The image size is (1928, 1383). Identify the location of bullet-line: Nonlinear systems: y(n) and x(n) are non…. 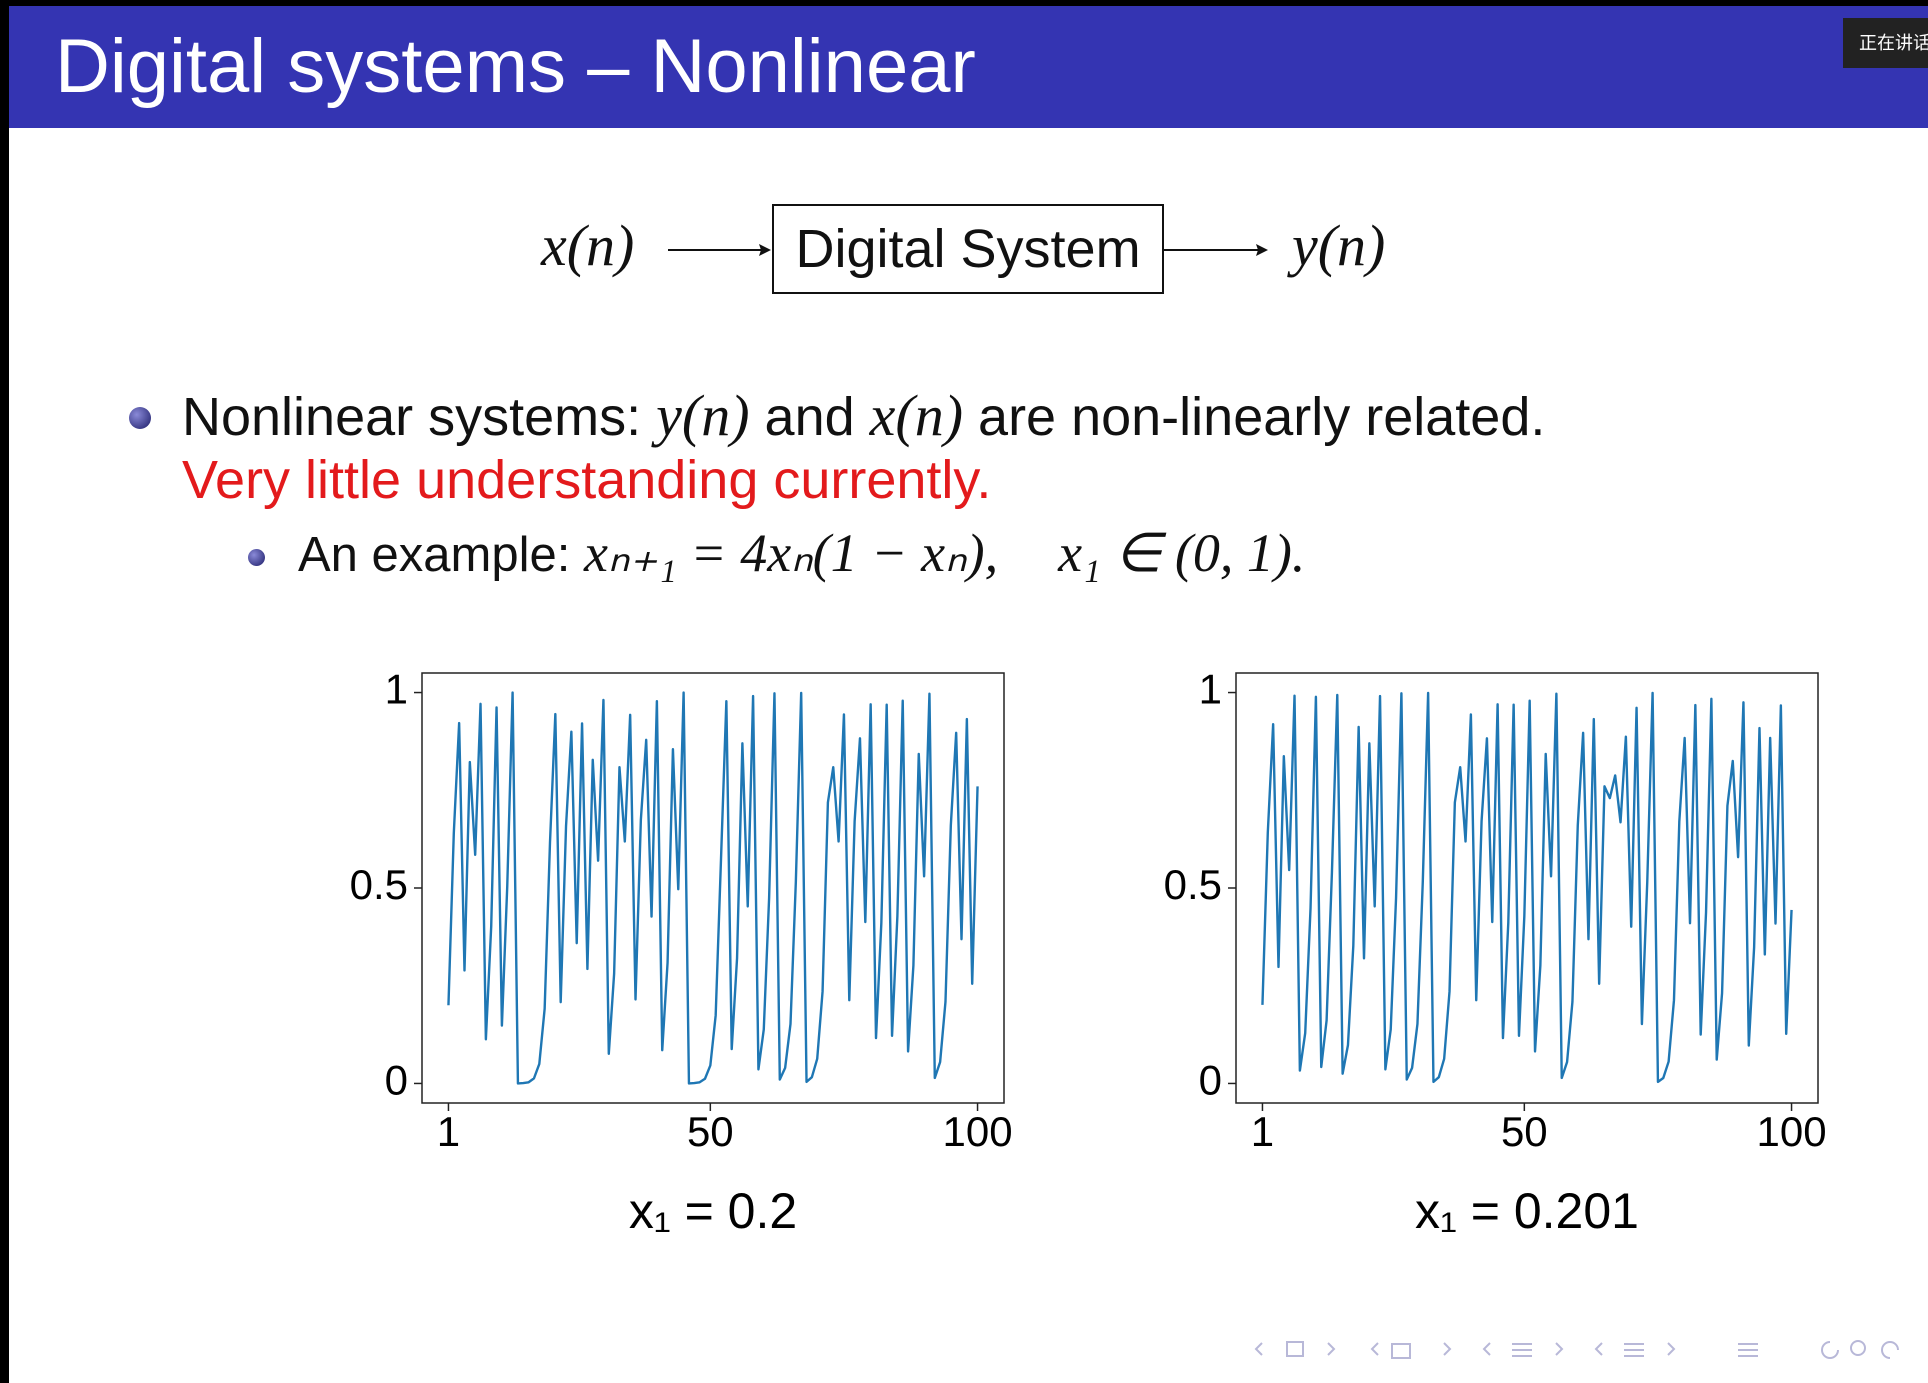
(863, 416).